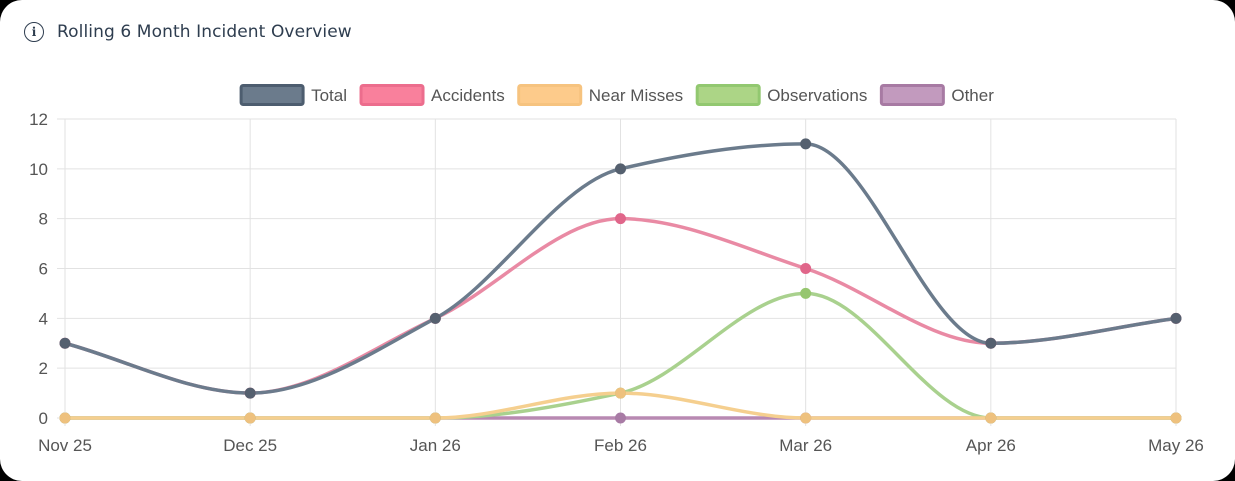  Describe the element at coordinates (468, 95) in the screenshot. I see `legend-label-accidents: Accidents` at that location.